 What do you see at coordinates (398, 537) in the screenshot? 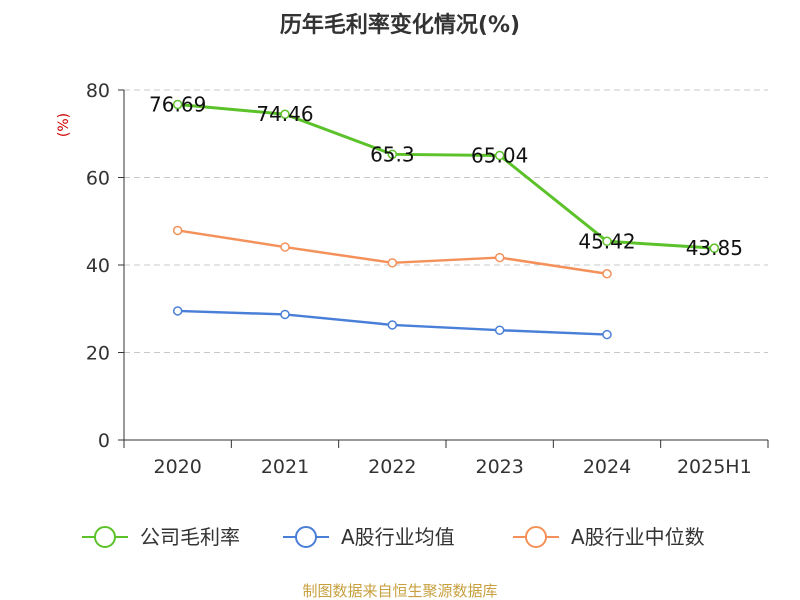
I see `legend-label: A股行业均值` at bounding box center [398, 537].